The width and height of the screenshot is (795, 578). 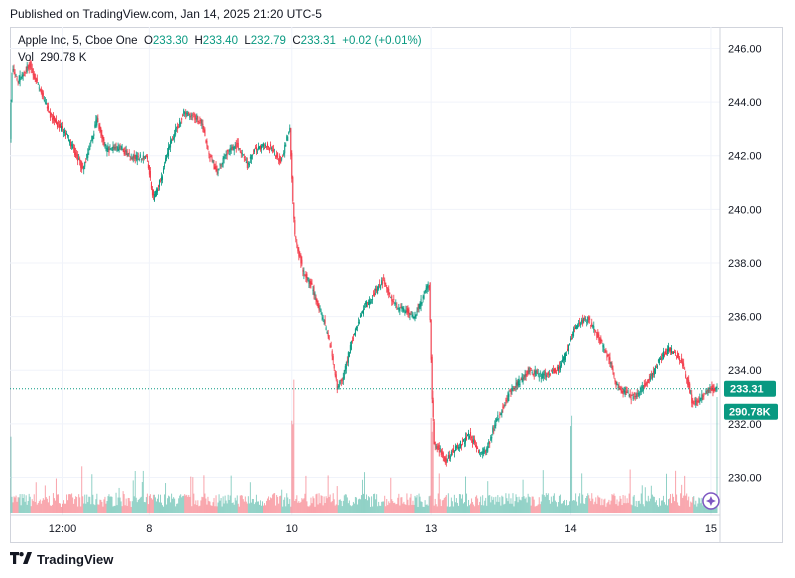 What do you see at coordinates (745, 157) in the screenshot?
I see `y-tick-label: 242.00` at bounding box center [745, 157].